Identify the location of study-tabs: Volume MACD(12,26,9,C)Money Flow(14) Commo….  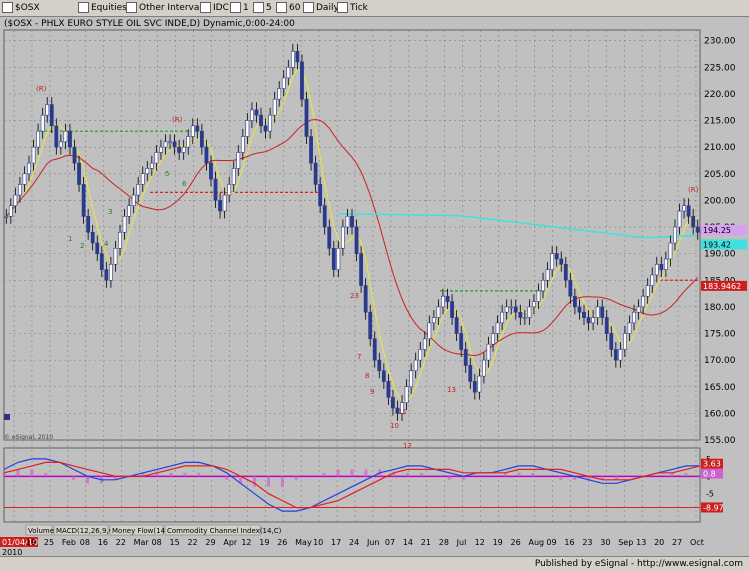
(153, 530).